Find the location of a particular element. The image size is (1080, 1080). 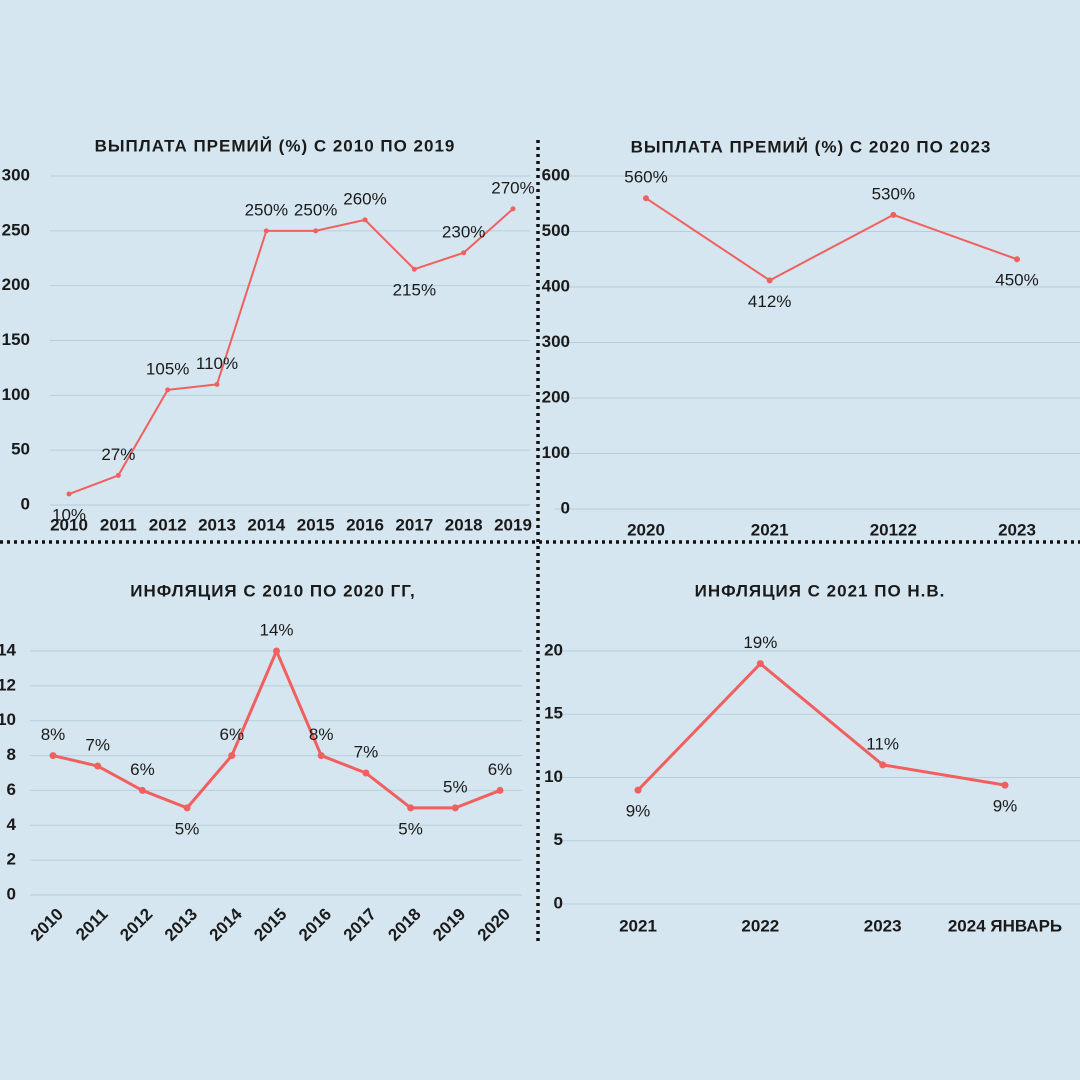

value-label: 215% is located at coordinates (414, 290).